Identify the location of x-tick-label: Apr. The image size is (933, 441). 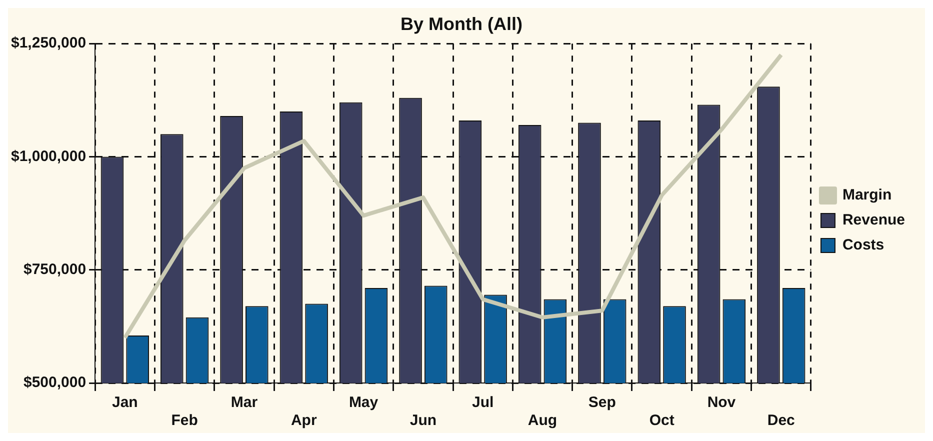
(303, 421).